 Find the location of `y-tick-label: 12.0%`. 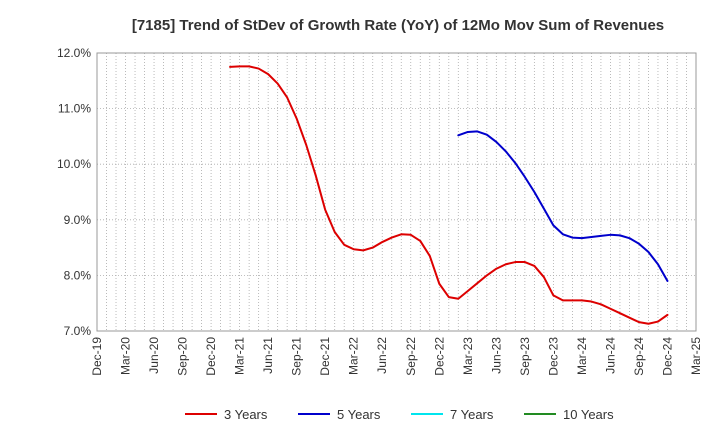

y-tick-label: 12.0% is located at coordinates (74, 53).